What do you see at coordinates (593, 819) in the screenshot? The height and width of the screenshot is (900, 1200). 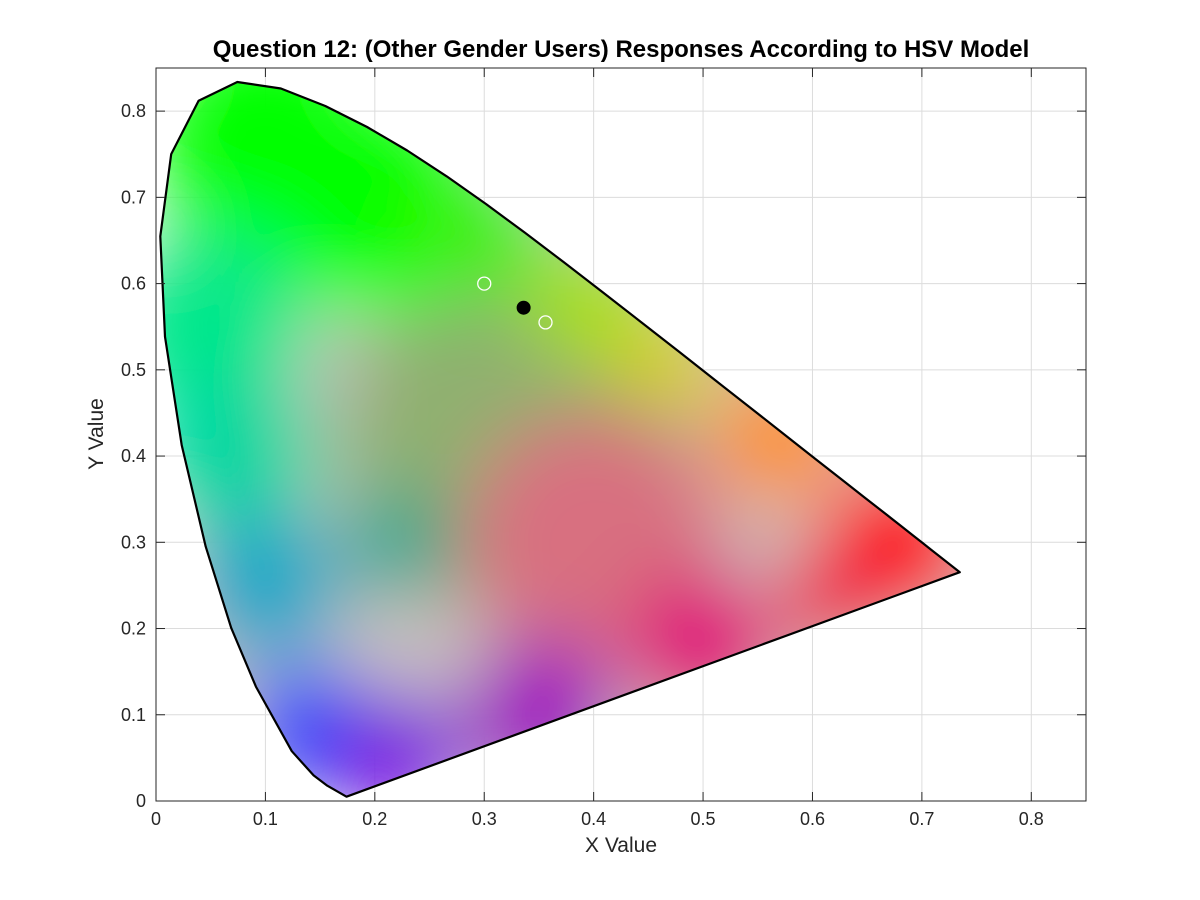 I see `x-tick-label: 0.4` at bounding box center [593, 819].